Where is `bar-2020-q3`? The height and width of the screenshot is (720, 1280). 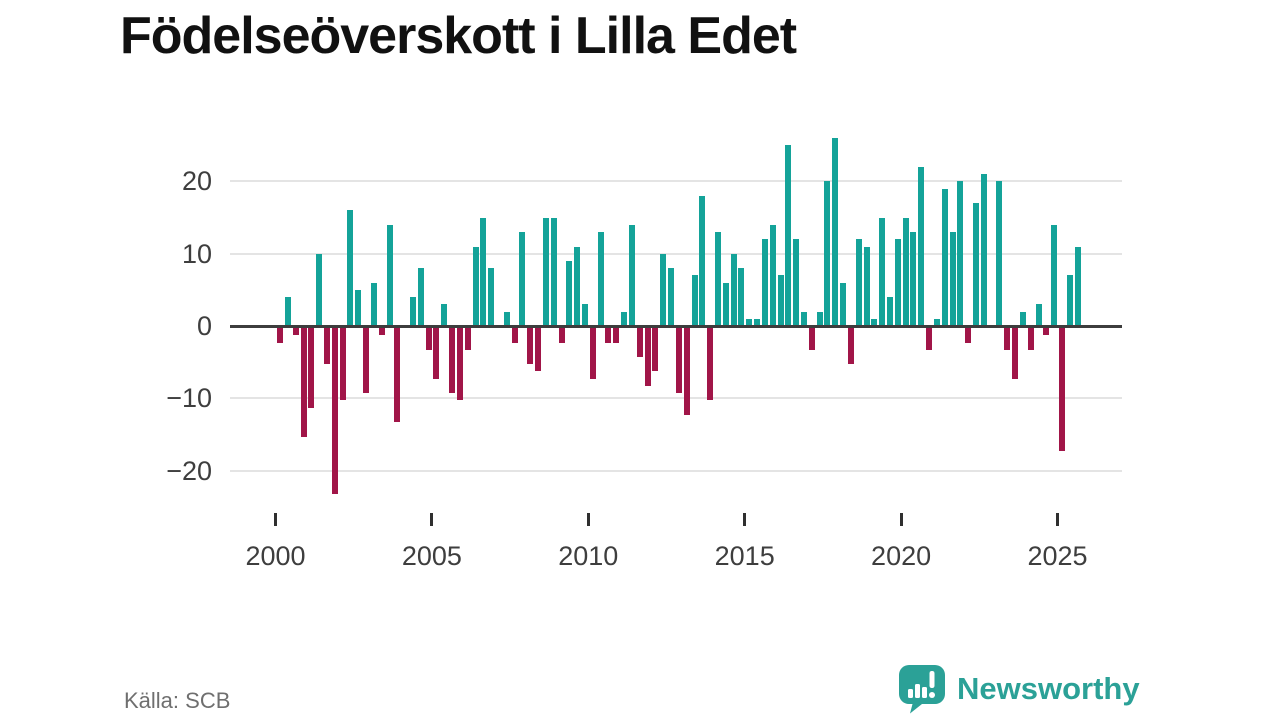
bar-2020-q3 is located at coordinates (921, 247).